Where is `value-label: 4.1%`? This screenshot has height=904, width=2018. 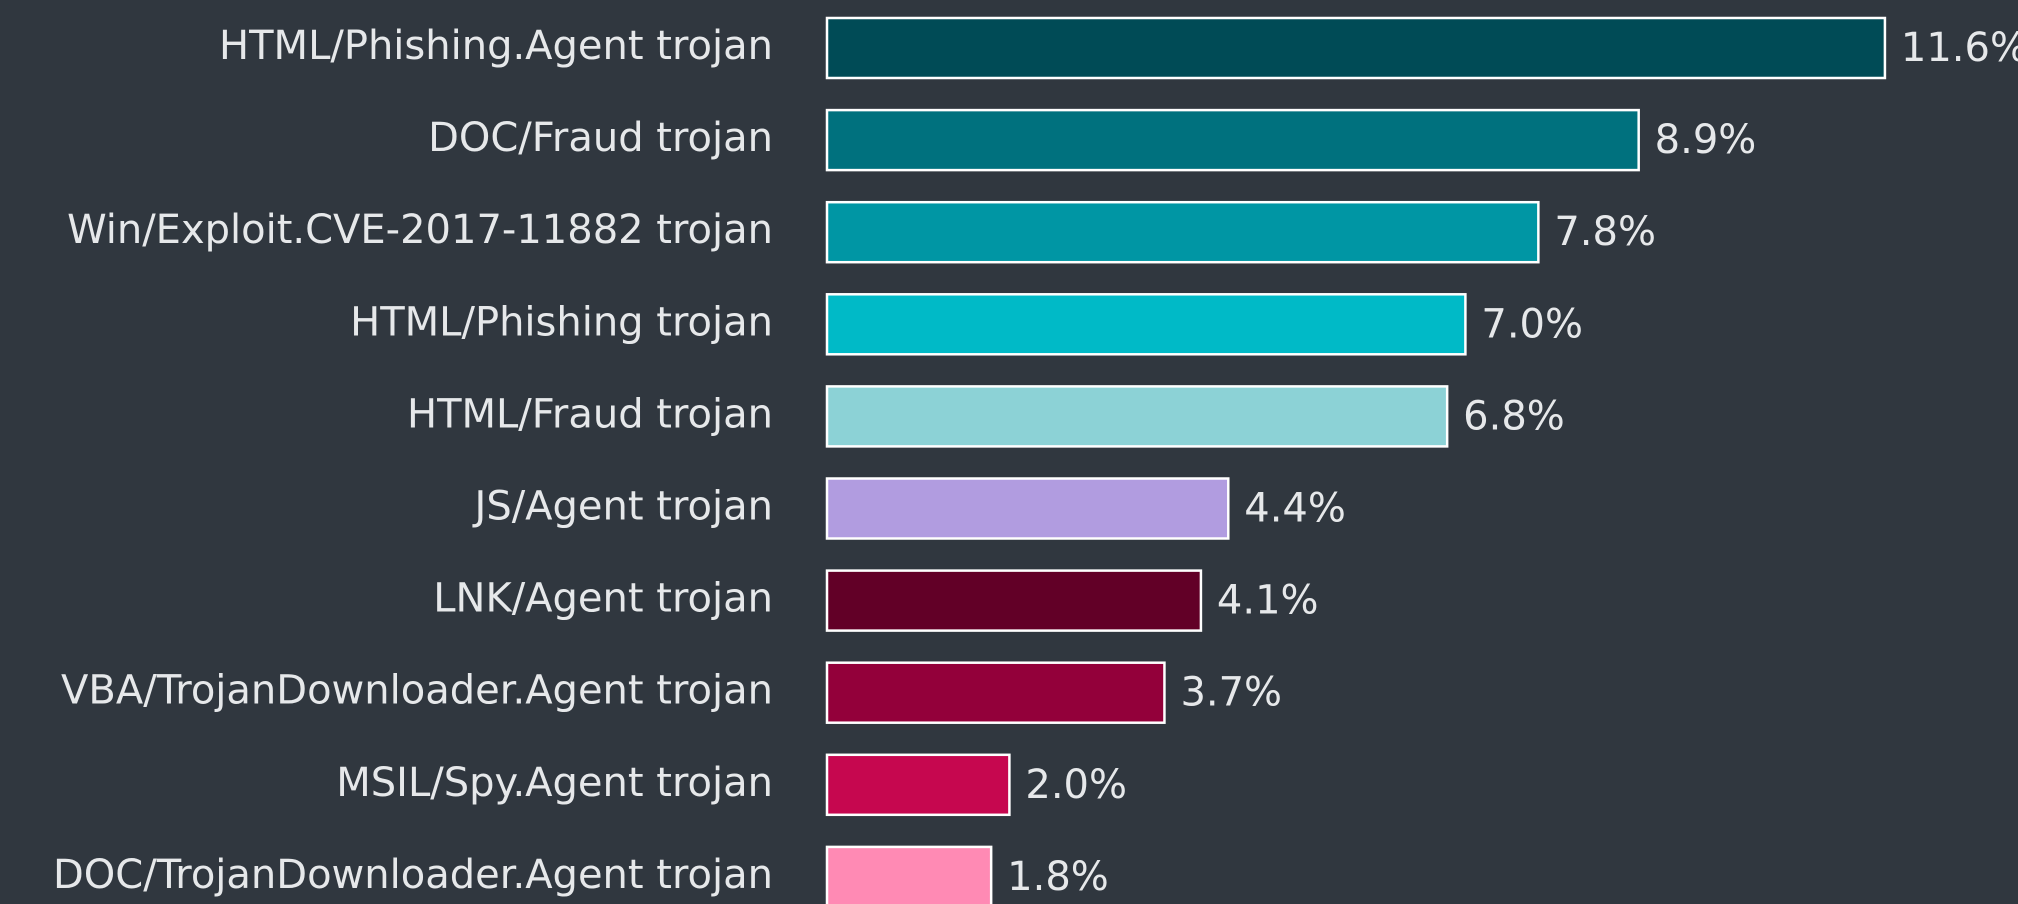
value-label: 4.1% is located at coordinates (1268, 601).